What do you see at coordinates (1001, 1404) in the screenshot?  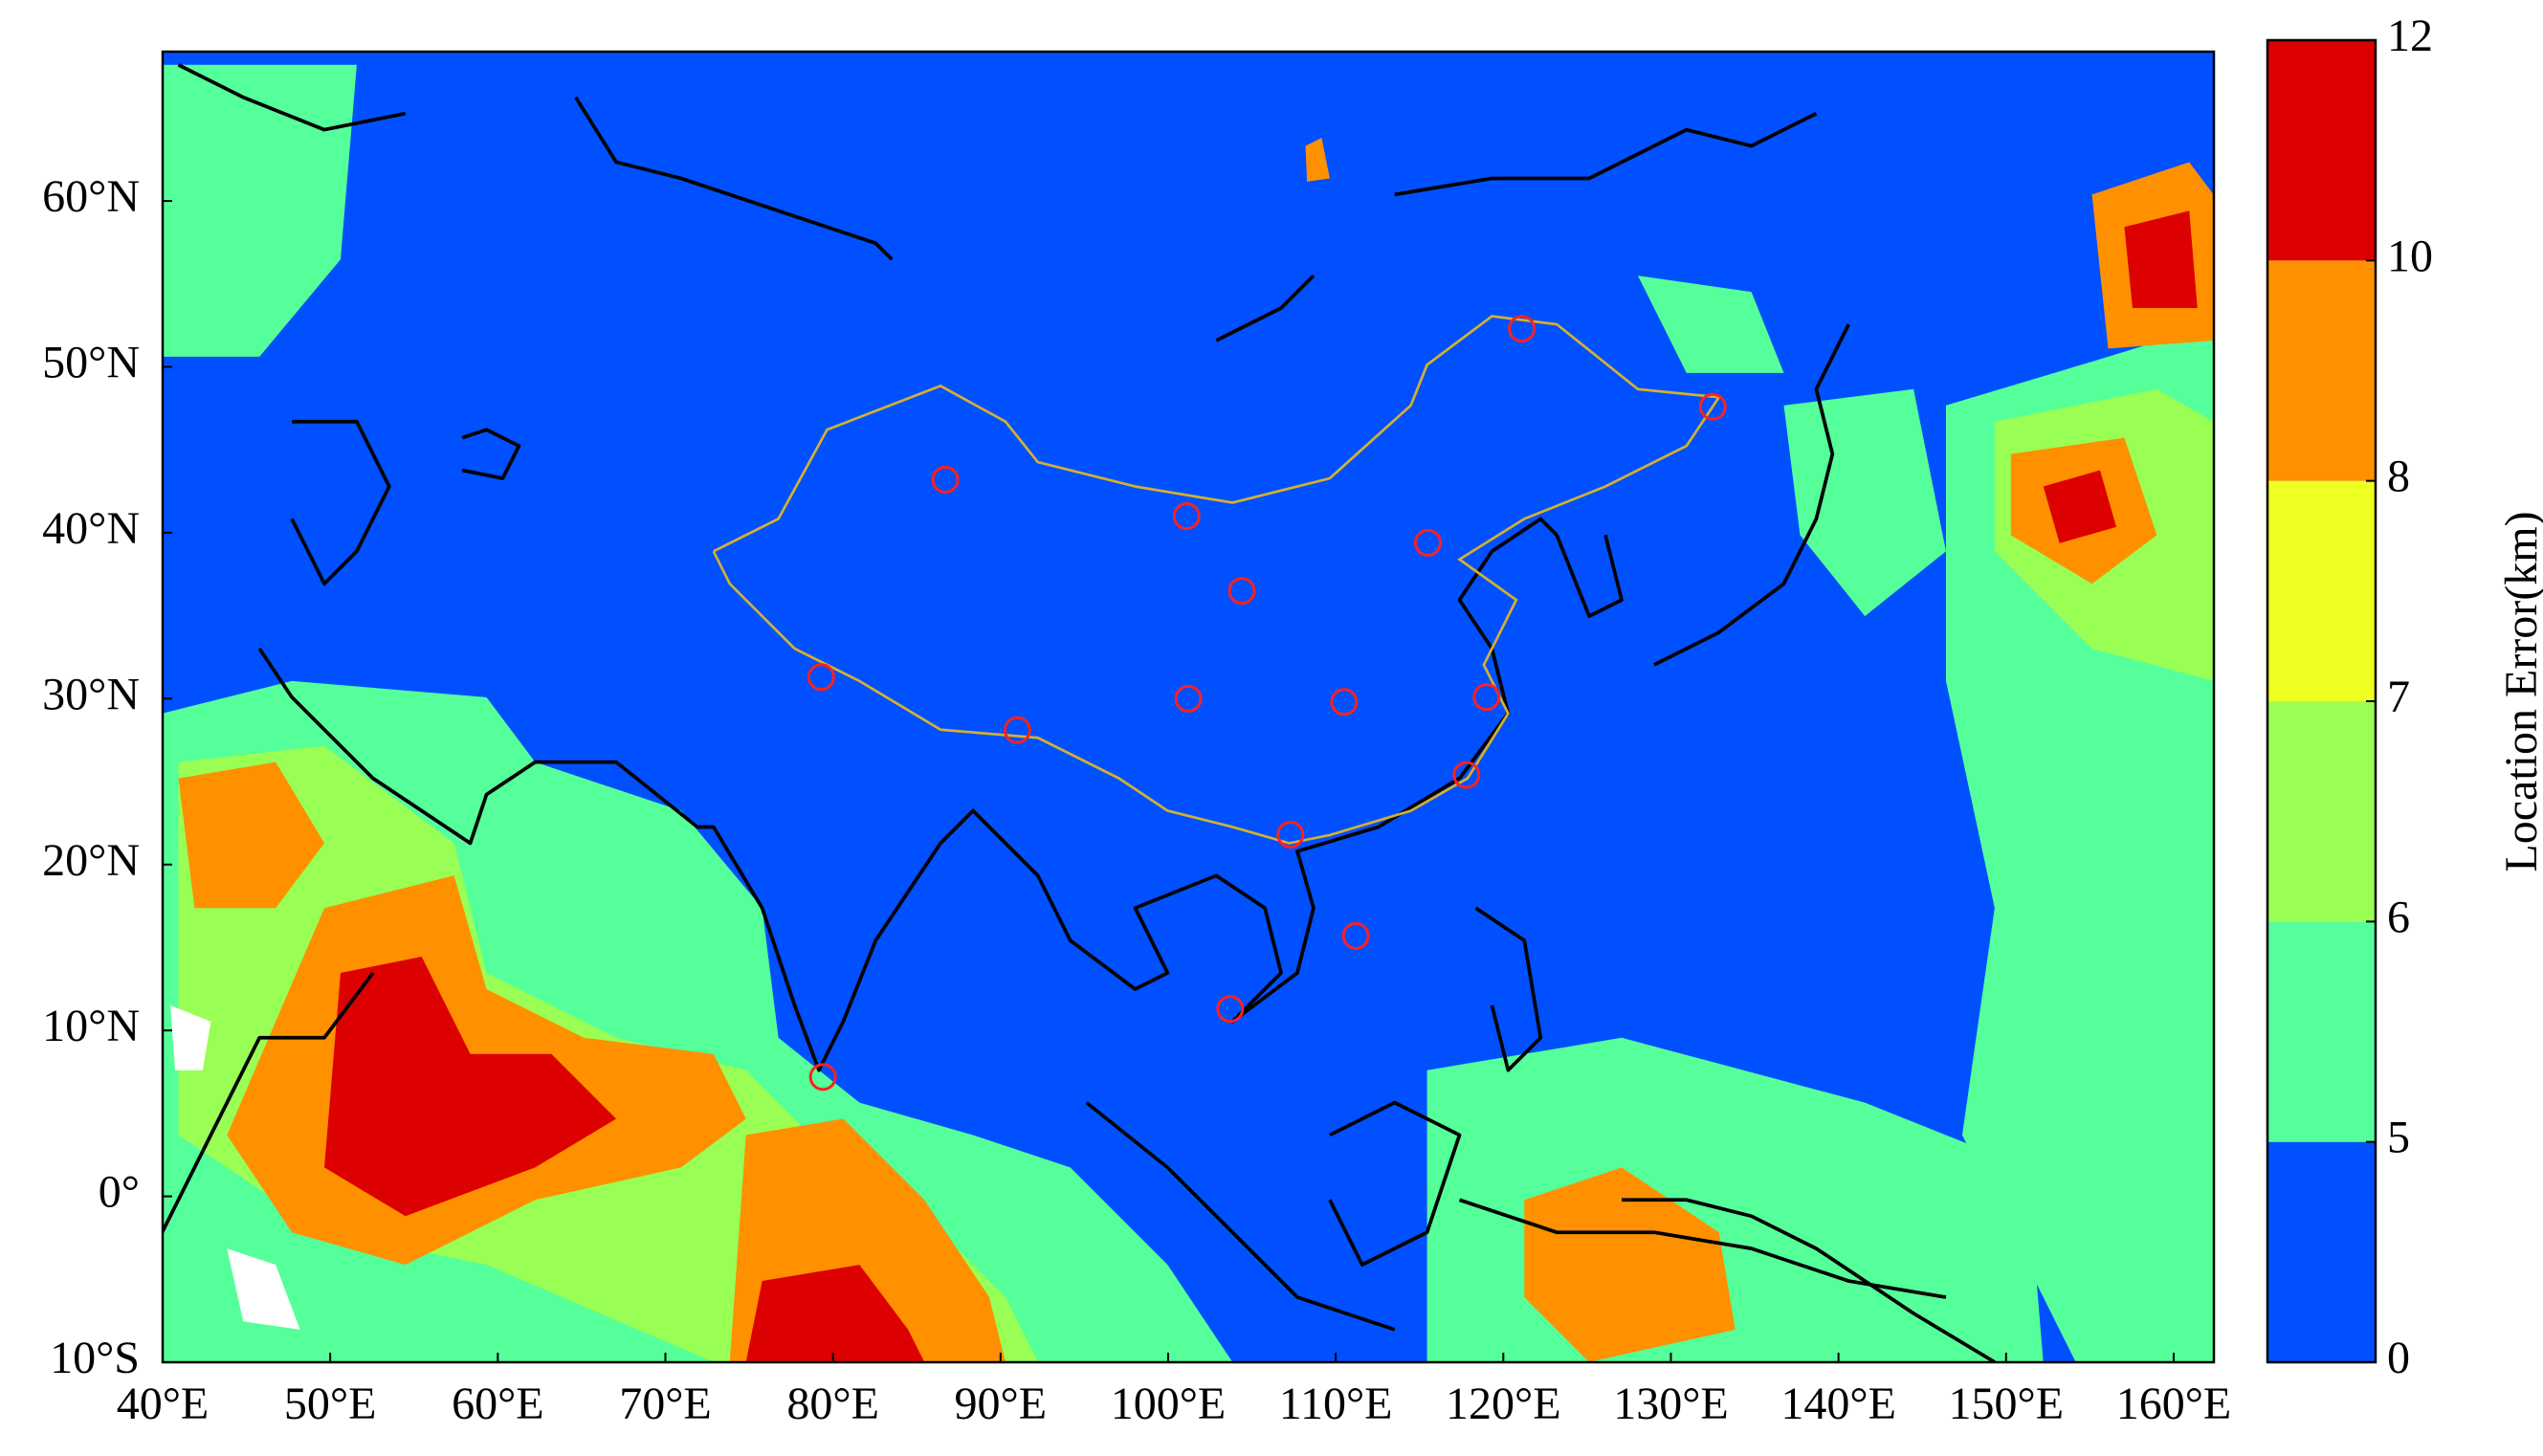 I see `x-tick-label: 90°E` at bounding box center [1001, 1404].